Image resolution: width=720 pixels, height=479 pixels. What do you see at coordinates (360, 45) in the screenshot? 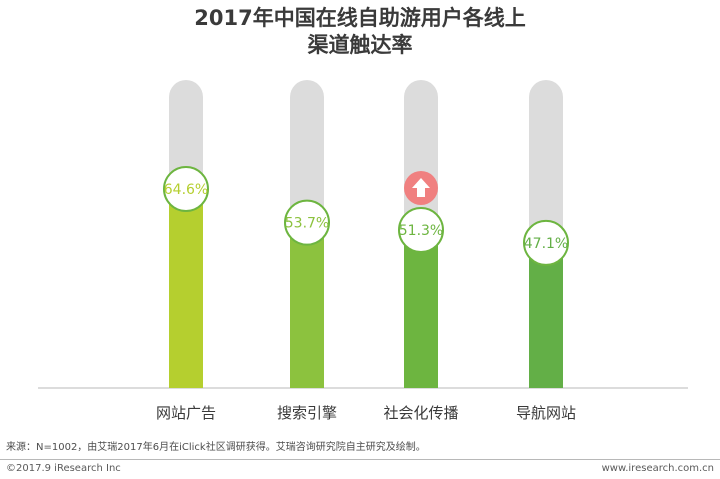
I see `chart-title-line-2: 渠道触达率` at bounding box center [360, 45].